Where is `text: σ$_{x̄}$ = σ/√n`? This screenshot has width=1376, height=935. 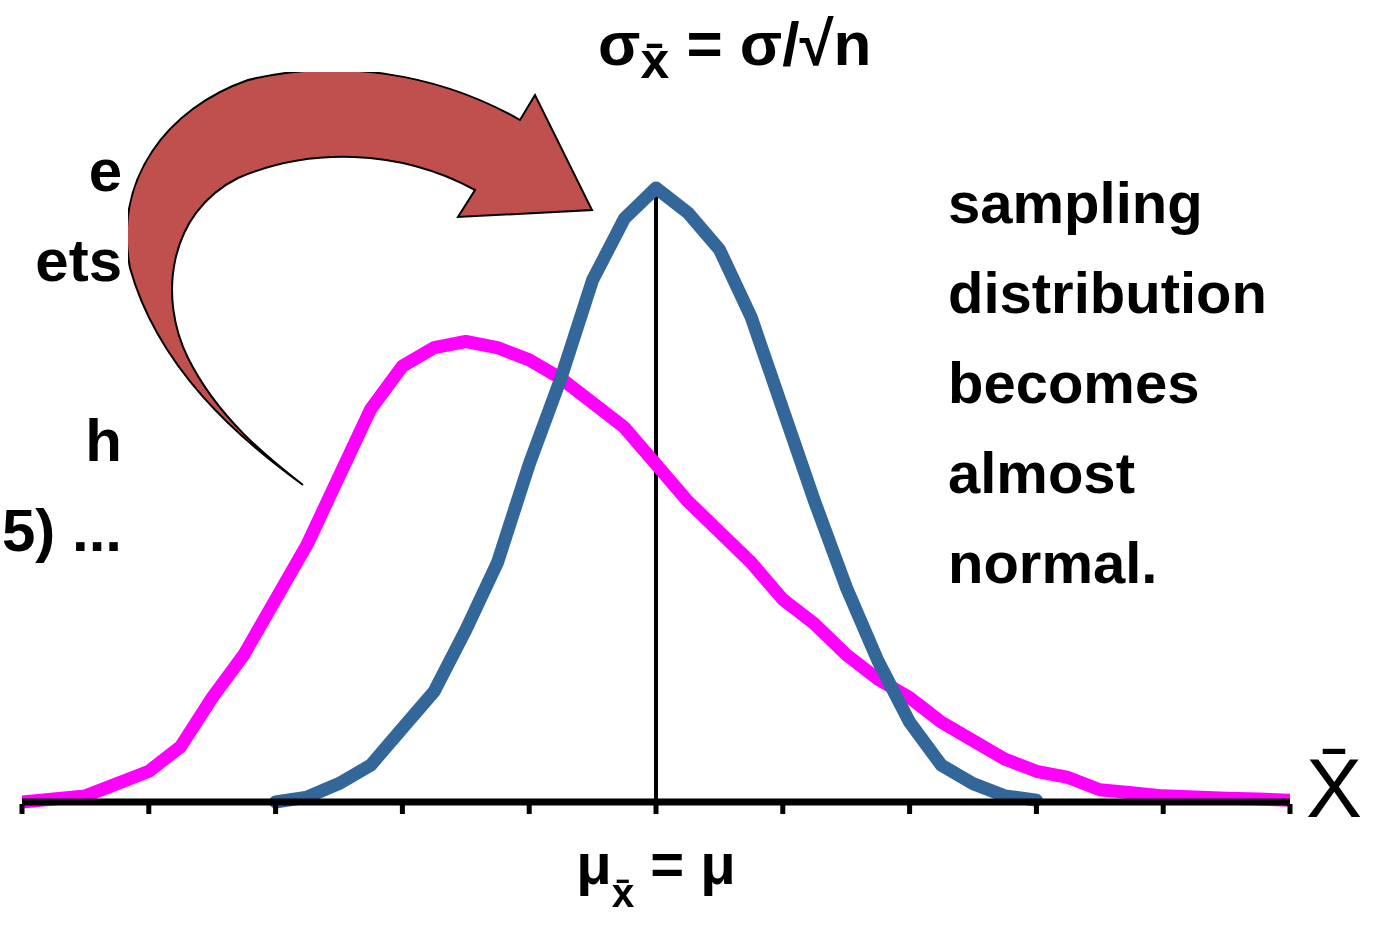
text: σ$_{x̄}$ = σ/√n is located at coordinates (735, 49).